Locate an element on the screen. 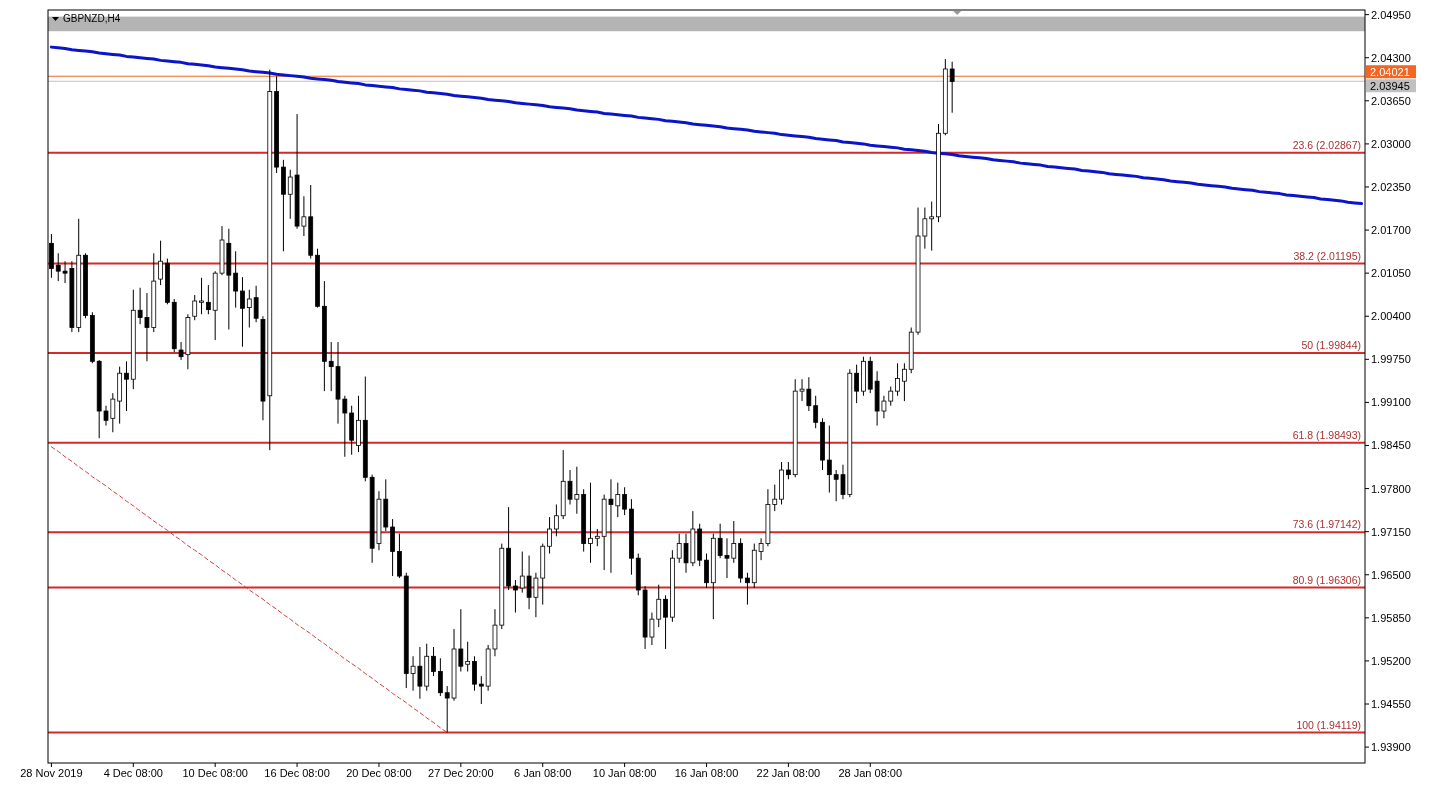 The image size is (1433, 789). y-tick-label: 1.93900 is located at coordinates (1391, 747).